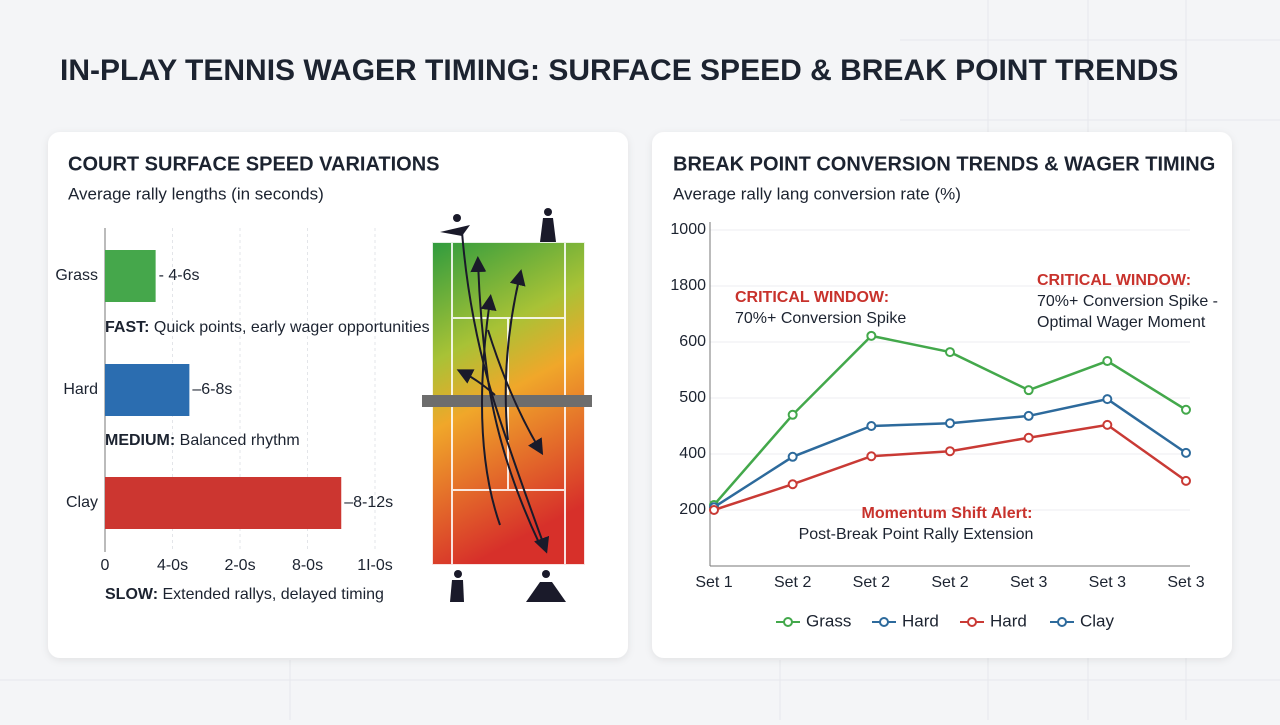 This screenshot has width=1280, height=725. I want to click on category-label: Clay, so click(82, 502).